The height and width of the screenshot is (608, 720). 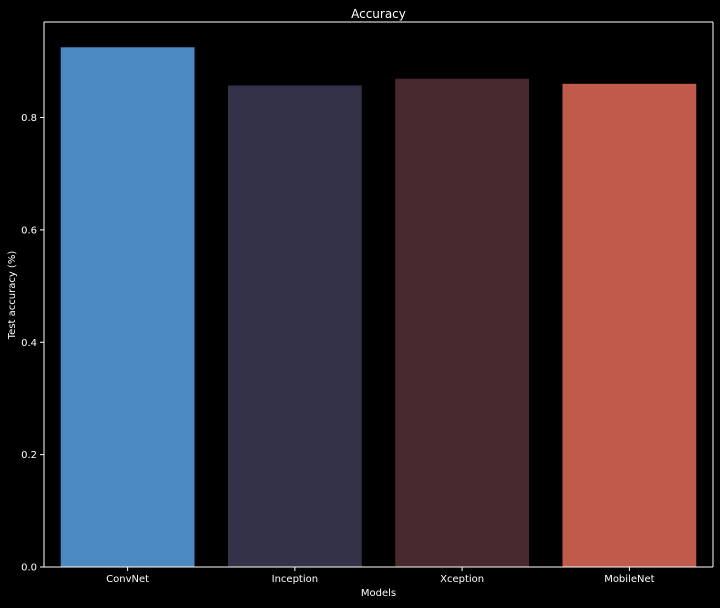 What do you see at coordinates (378, 593) in the screenshot?
I see `x-axis-label: Models` at bounding box center [378, 593].